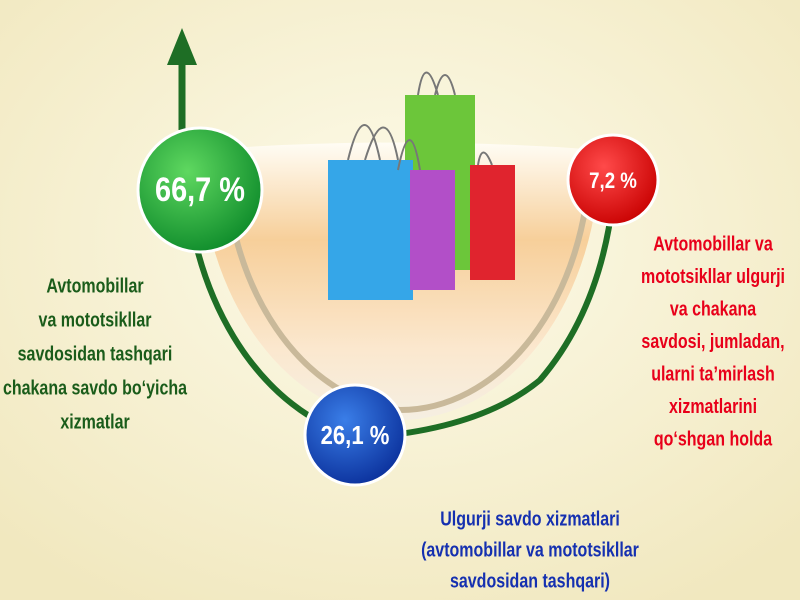 Image resolution: width=800 pixels, height=605 pixels. What do you see at coordinates (182, 46) in the screenshot?
I see `arrow-head` at bounding box center [182, 46].